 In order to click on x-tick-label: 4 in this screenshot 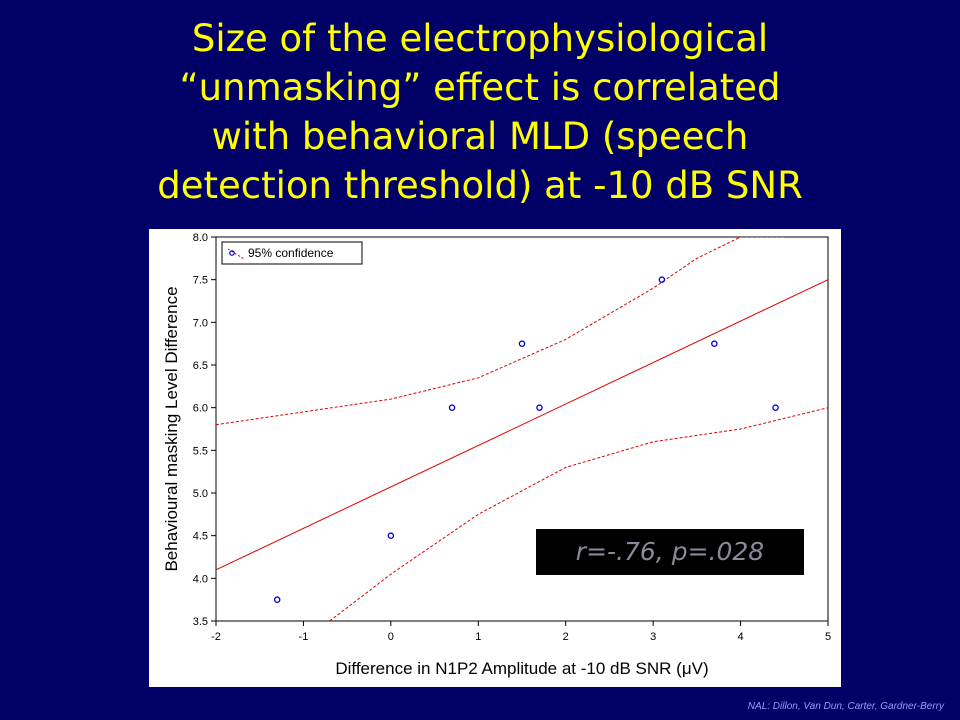, I will do `click(741, 637)`.